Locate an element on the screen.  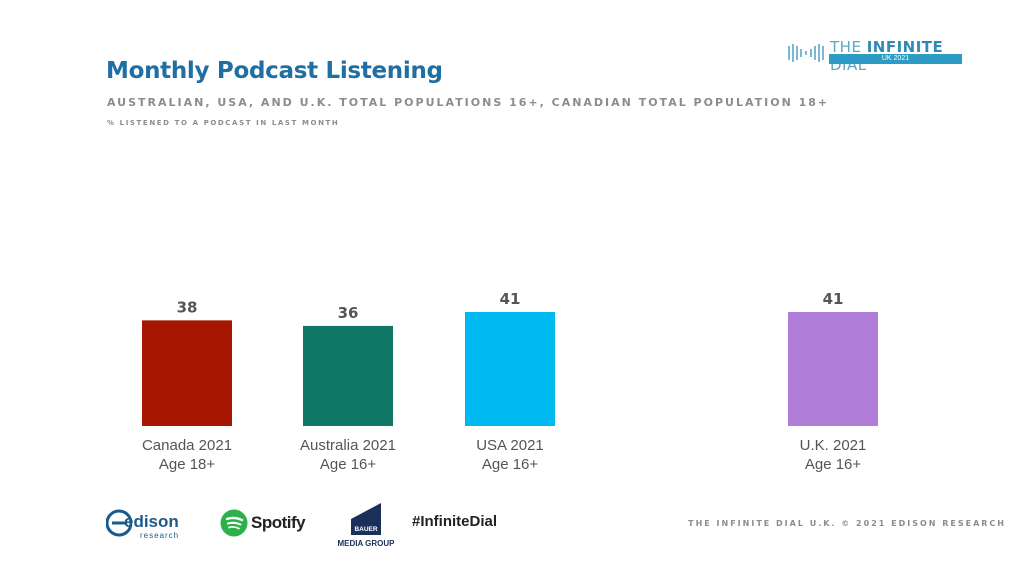
infinite-dial-logo: THE INFINITE DIAL UK 2021 is located at coordinates (875, 56).